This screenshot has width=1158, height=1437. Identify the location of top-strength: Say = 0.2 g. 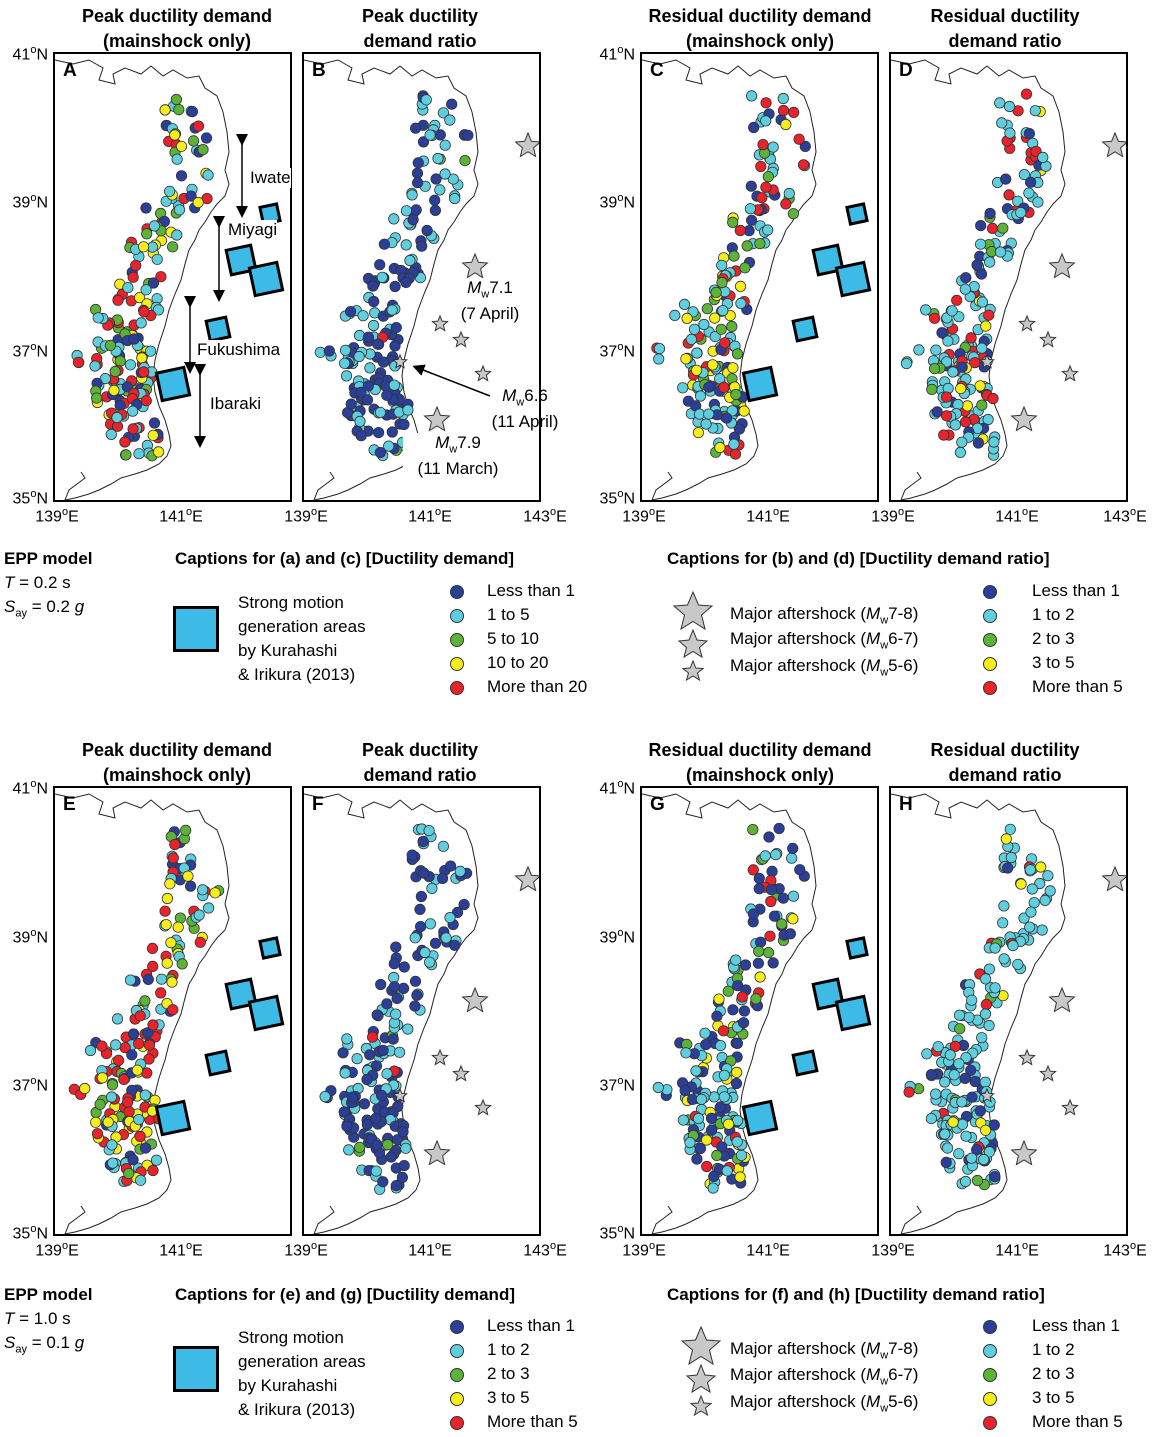
(44, 608).